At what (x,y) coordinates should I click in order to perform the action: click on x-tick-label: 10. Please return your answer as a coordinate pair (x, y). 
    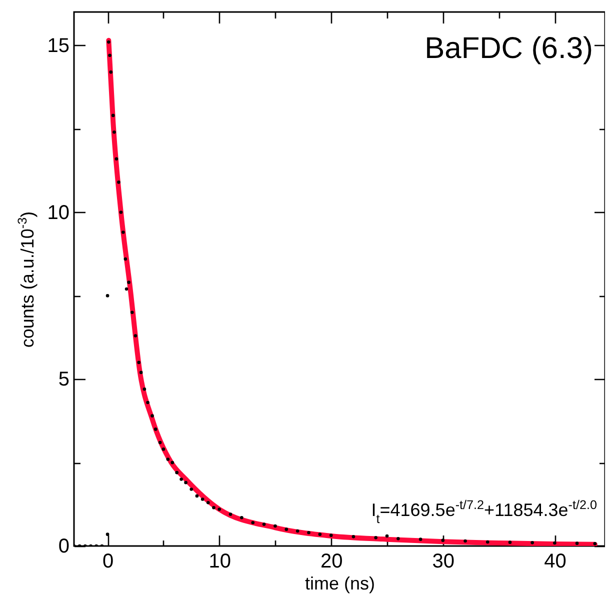
    Looking at the image, I should click on (219, 561).